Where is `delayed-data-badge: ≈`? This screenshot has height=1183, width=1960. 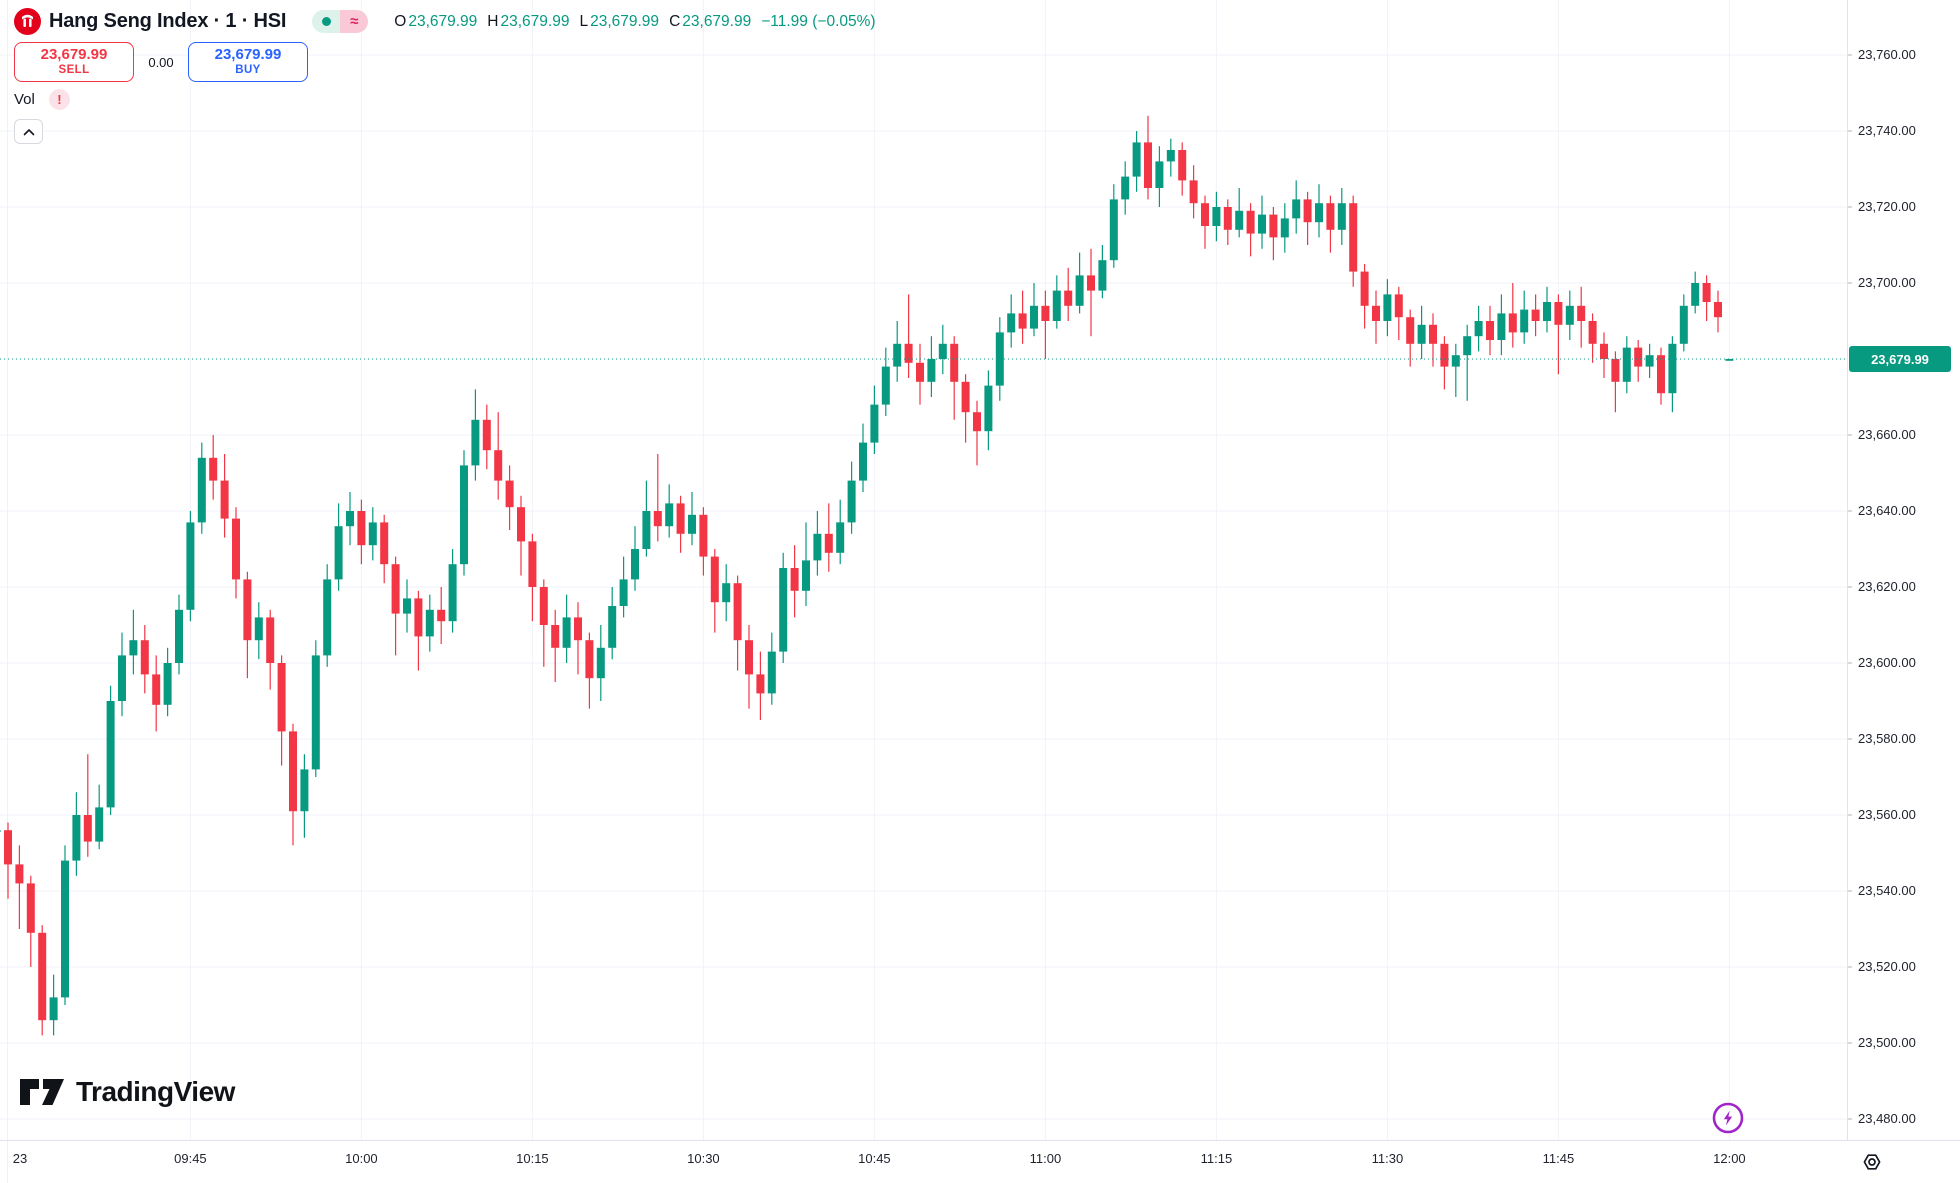 delayed-data-badge: ≈ is located at coordinates (354, 21).